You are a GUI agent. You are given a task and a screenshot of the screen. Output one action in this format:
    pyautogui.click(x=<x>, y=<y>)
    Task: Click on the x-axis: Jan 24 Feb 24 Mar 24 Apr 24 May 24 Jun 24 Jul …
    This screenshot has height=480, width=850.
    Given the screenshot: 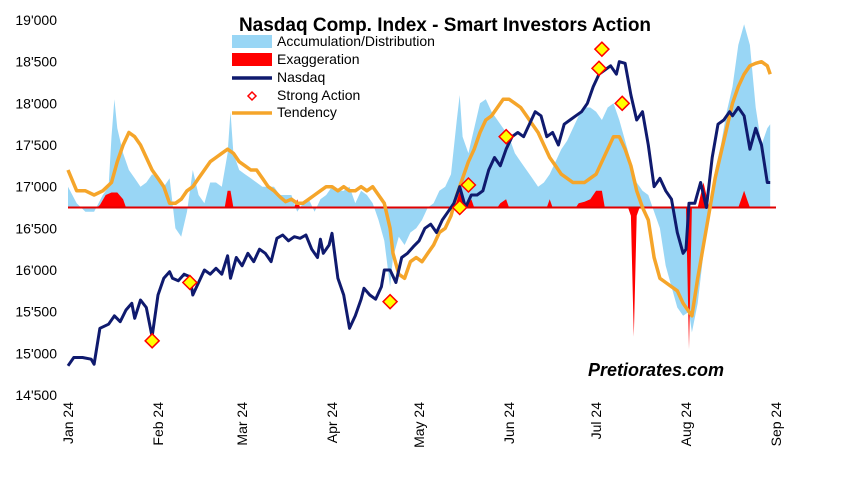 What is the action you would take?
    pyautogui.click(x=422, y=425)
    